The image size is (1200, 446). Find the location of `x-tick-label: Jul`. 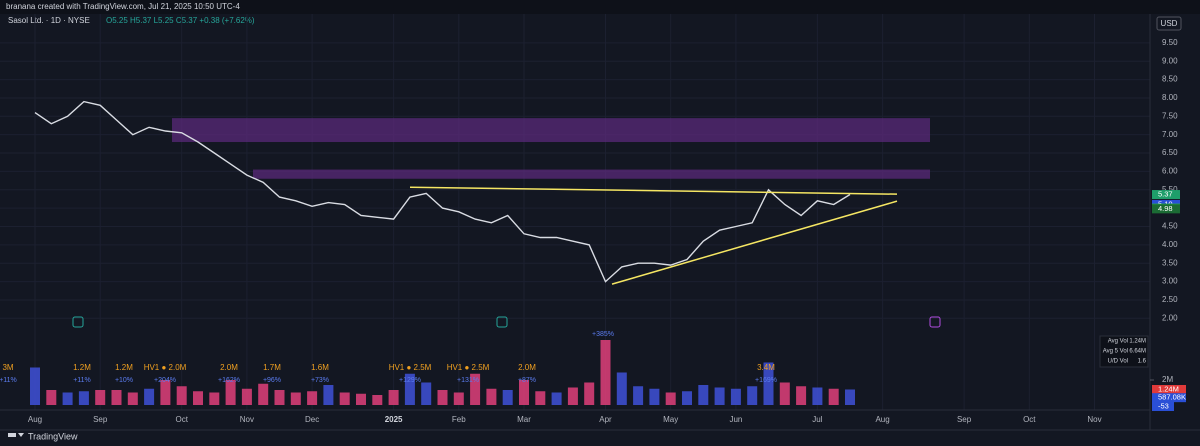

x-tick-label: Jul is located at coordinates (817, 419).